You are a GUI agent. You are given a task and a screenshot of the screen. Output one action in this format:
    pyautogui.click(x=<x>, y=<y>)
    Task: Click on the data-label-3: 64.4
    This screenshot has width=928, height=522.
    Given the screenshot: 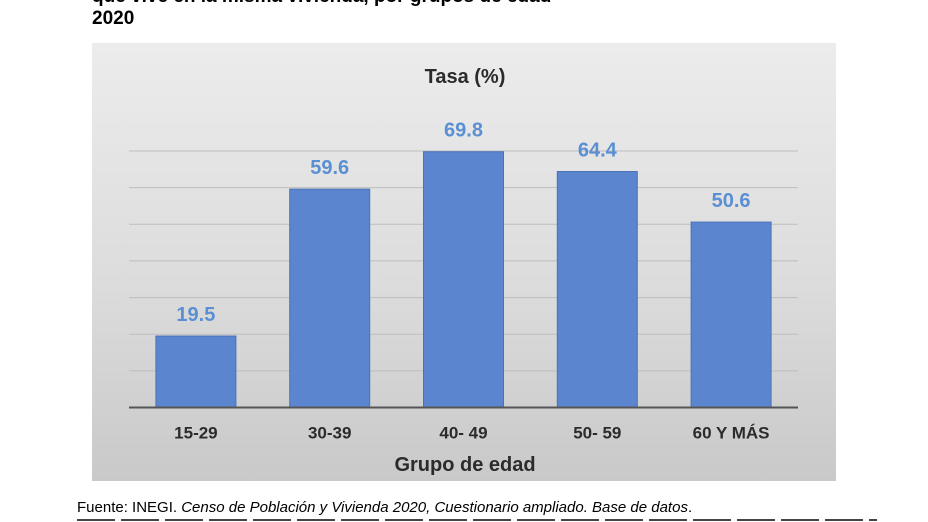 What is the action you would take?
    pyautogui.click(x=598, y=151)
    